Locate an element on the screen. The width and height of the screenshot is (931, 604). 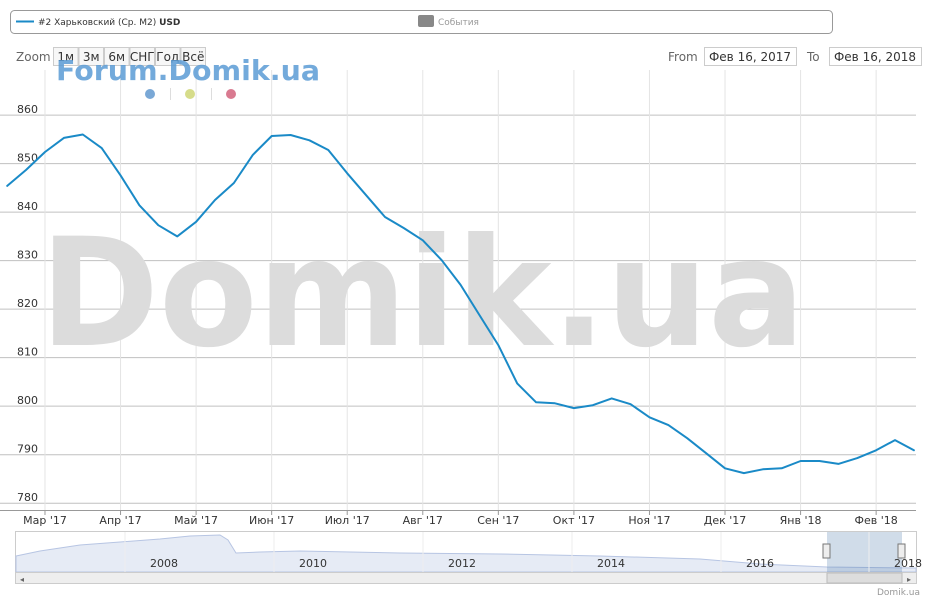
legend-symbol is located at coordinates (426, 21).